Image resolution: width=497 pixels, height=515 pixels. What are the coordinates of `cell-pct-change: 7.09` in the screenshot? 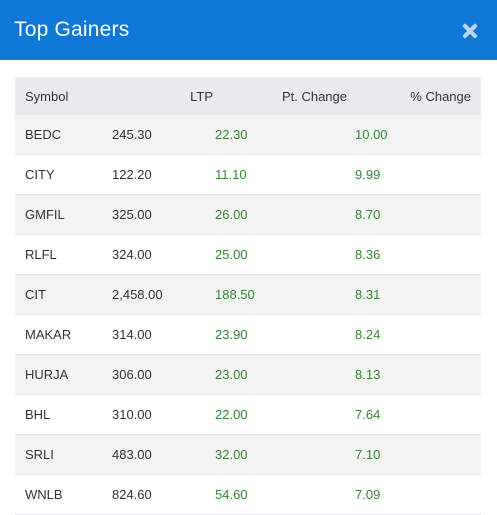 It's located at (368, 494).